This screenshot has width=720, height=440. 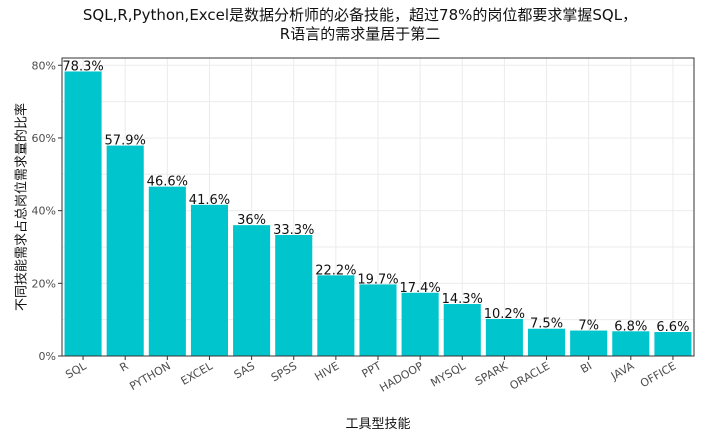 I want to click on data-label-ppt: 19.7%, so click(x=377, y=279).